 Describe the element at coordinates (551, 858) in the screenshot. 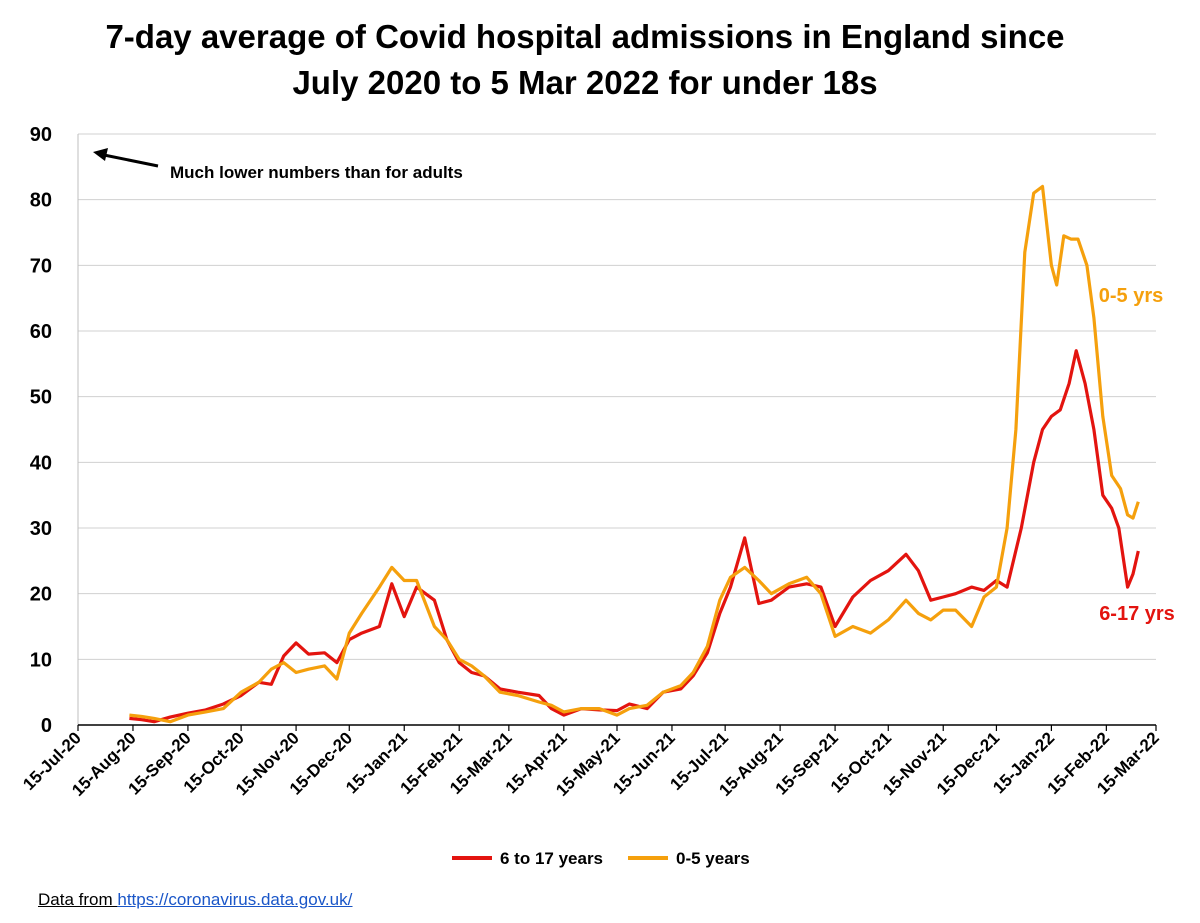

I see `legend-label: 6 to 17 years` at that location.